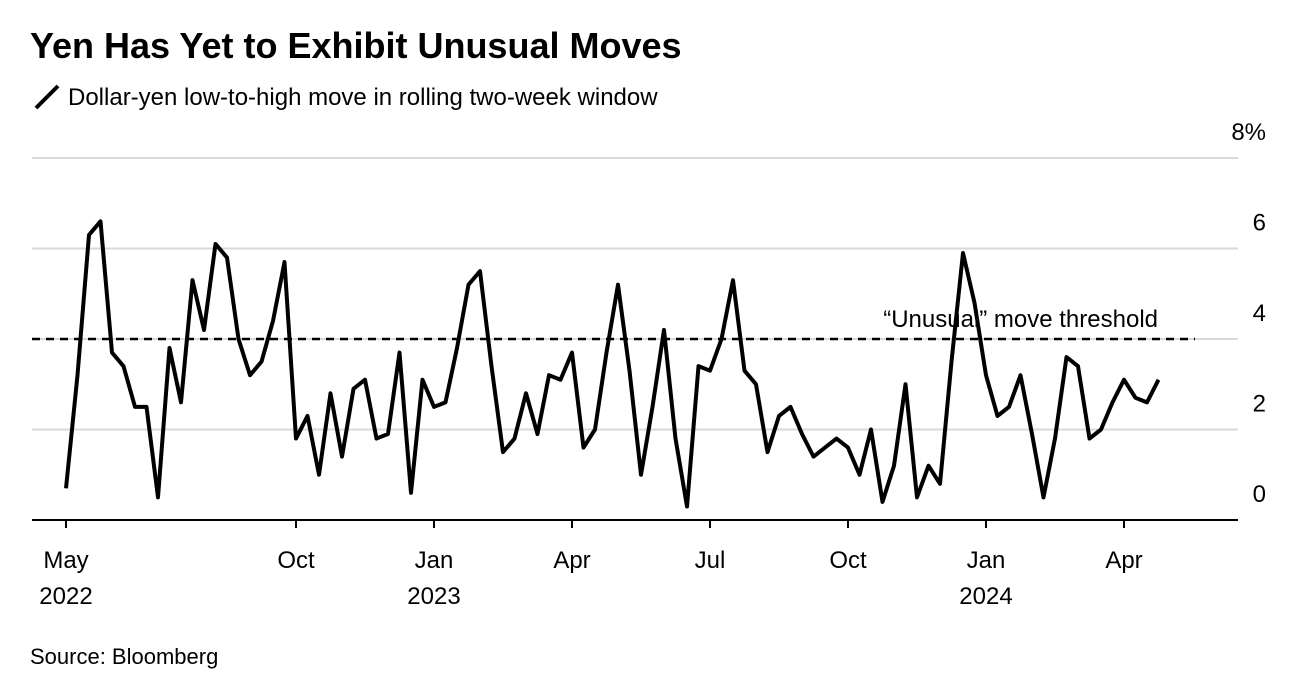 The height and width of the screenshot is (700, 1292). What do you see at coordinates (124, 656) in the screenshot?
I see `source-note: Source: Bloomberg` at bounding box center [124, 656].